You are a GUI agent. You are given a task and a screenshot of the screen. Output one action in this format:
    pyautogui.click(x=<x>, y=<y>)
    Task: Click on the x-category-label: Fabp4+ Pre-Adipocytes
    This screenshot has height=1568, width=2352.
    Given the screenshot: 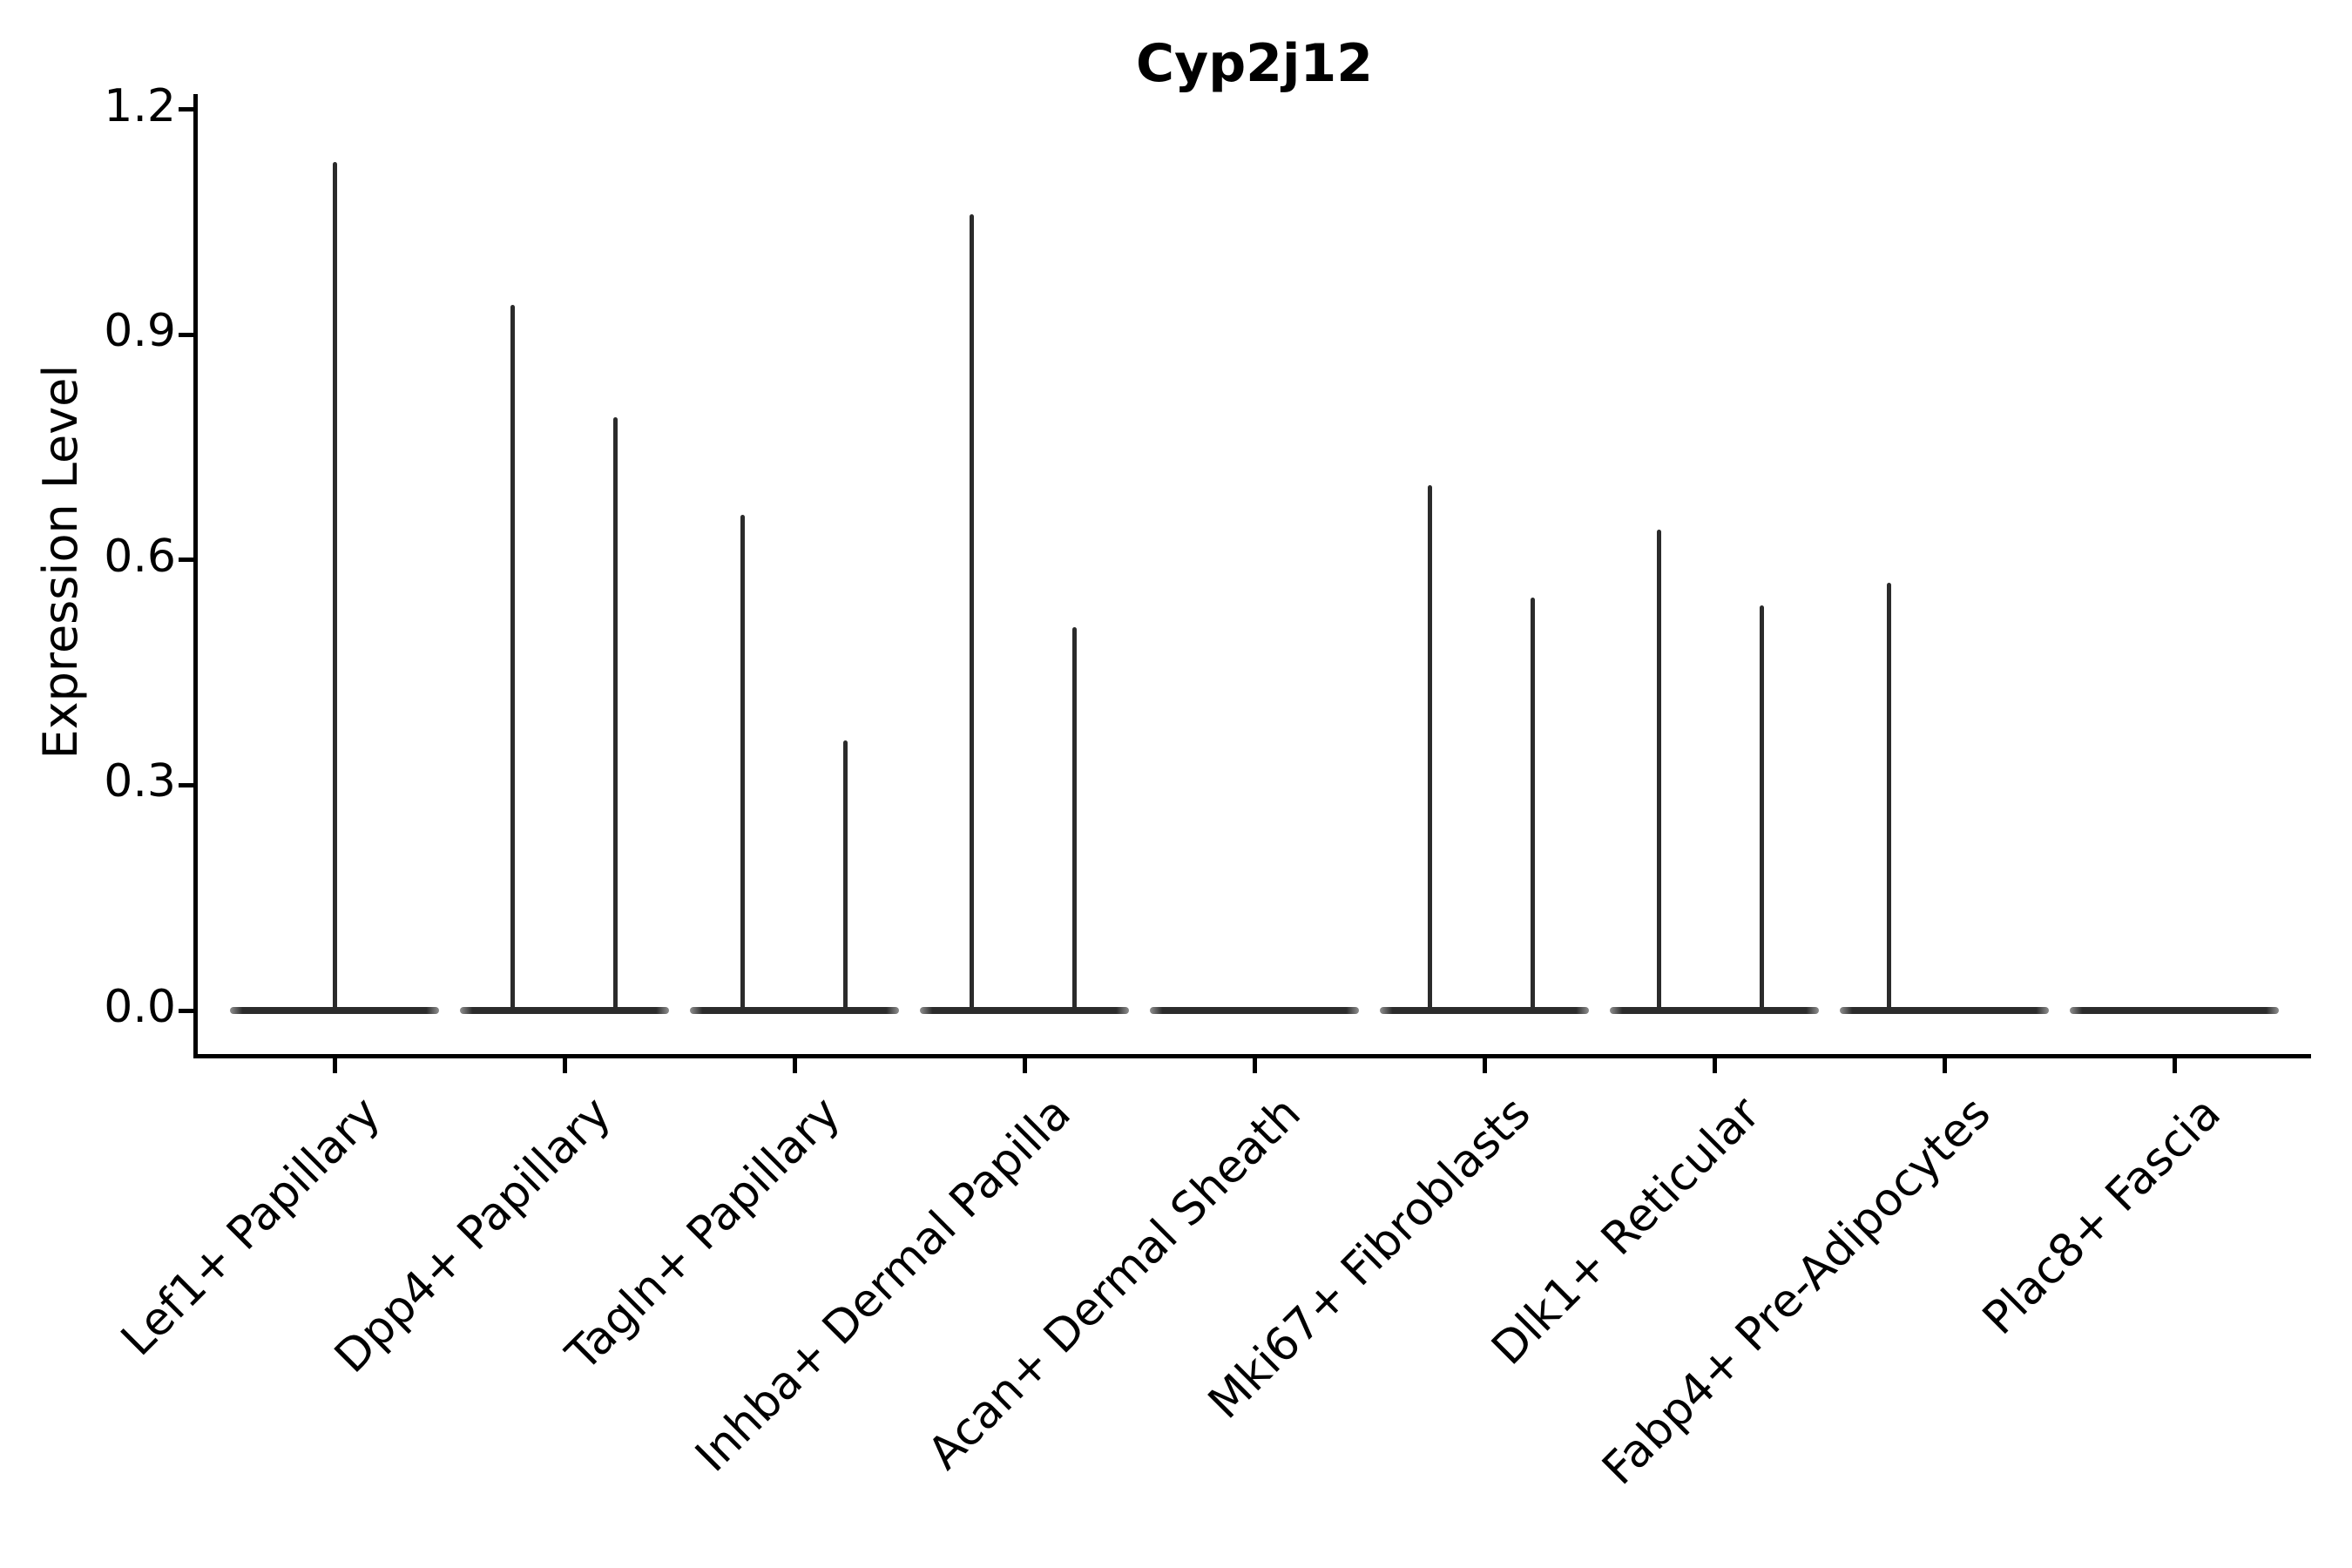 What is the action you would take?
    pyautogui.click(x=1796, y=1291)
    